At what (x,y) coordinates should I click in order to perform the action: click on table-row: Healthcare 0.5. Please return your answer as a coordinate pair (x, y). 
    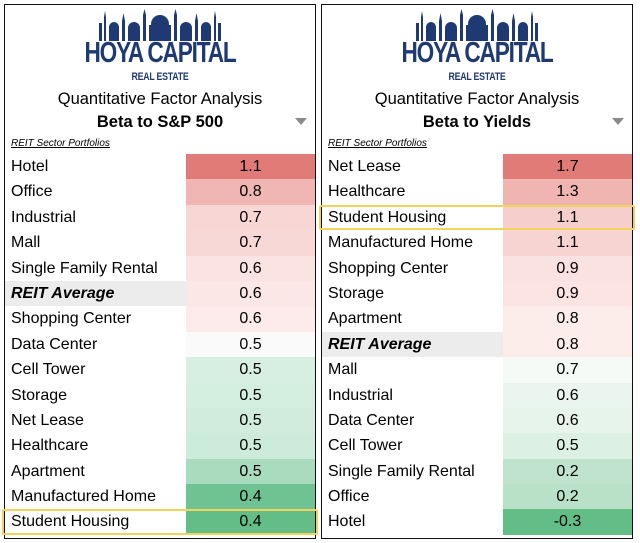
    Looking at the image, I should click on (160, 446).